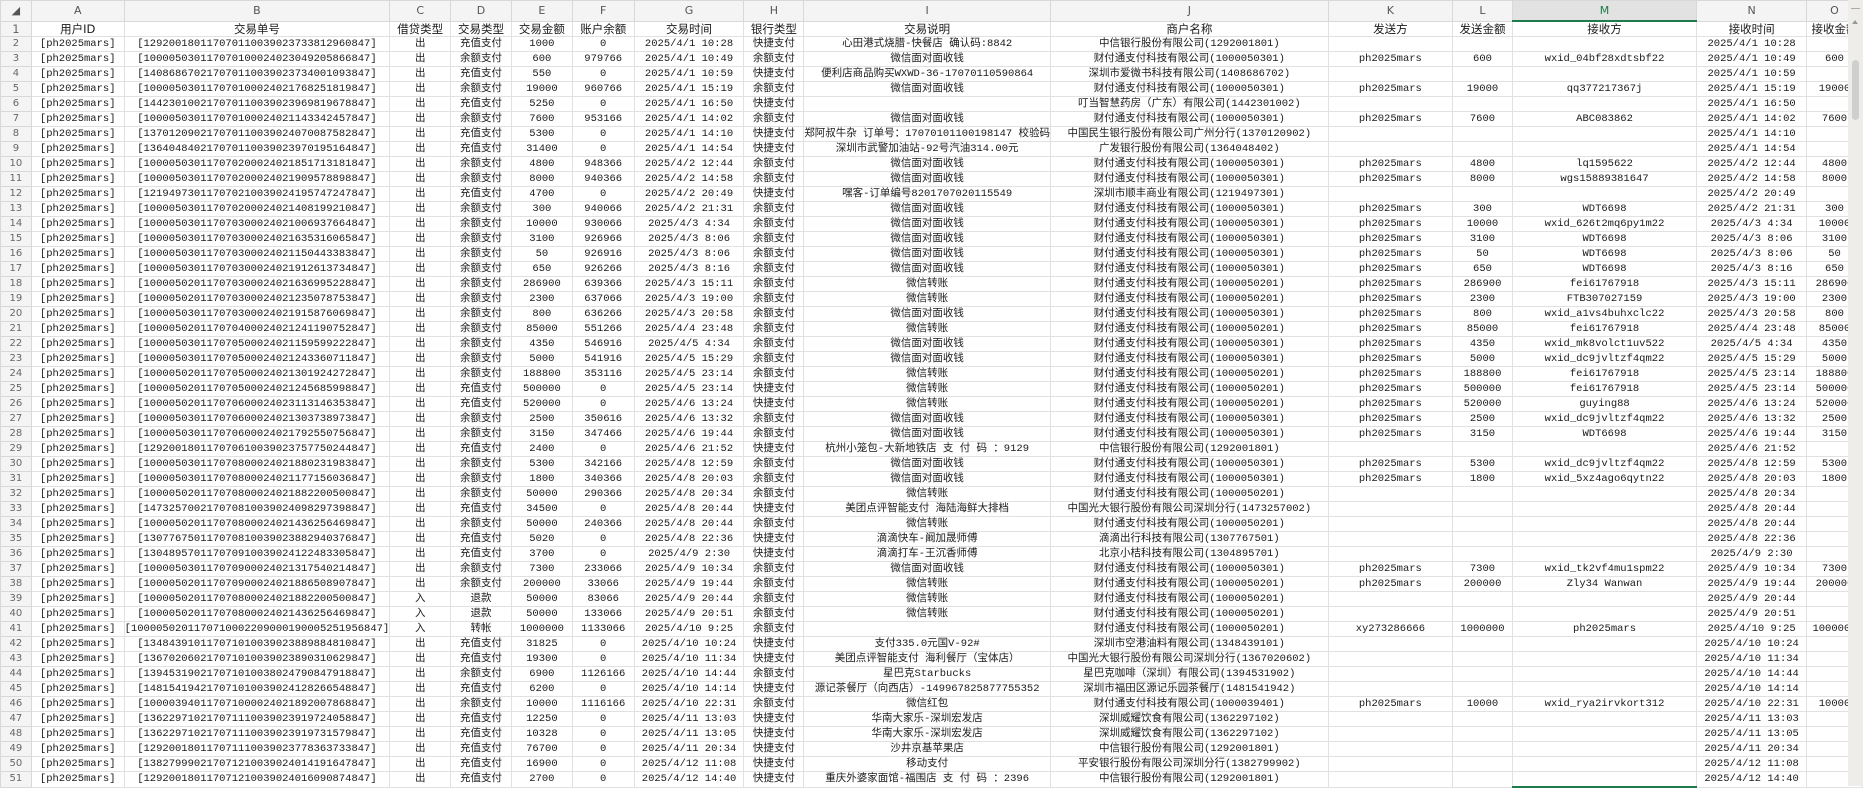  What do you see at coordinates (257, 209) in the screenshot?
I see `cell-b: [100005030117070200024021408199210847]` at bounding box center [257, 209].